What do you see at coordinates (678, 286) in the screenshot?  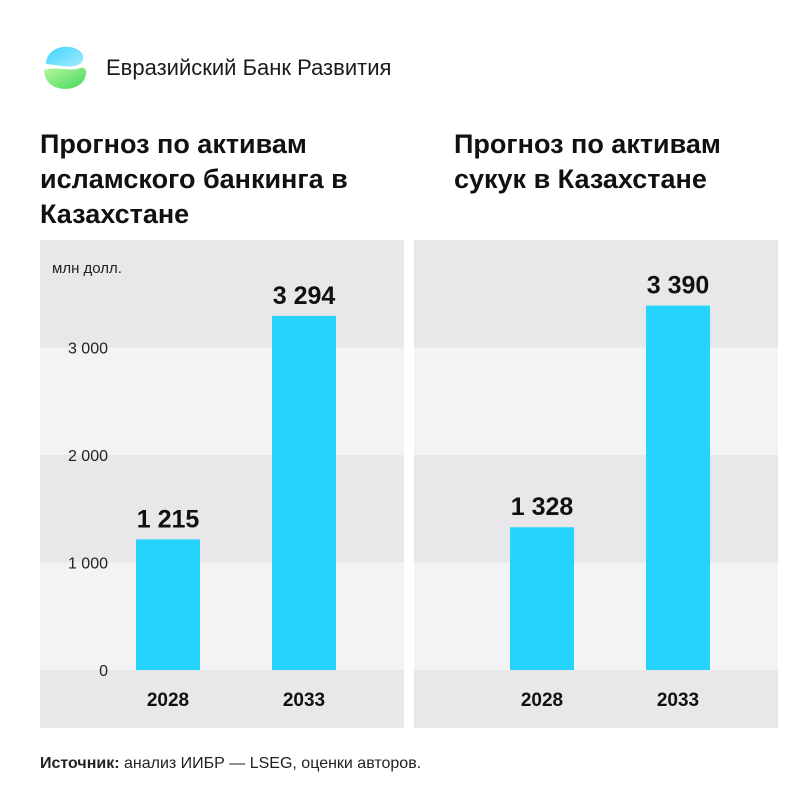 I see `value-label-2033: 3 390` at bounding box center [678, 286].